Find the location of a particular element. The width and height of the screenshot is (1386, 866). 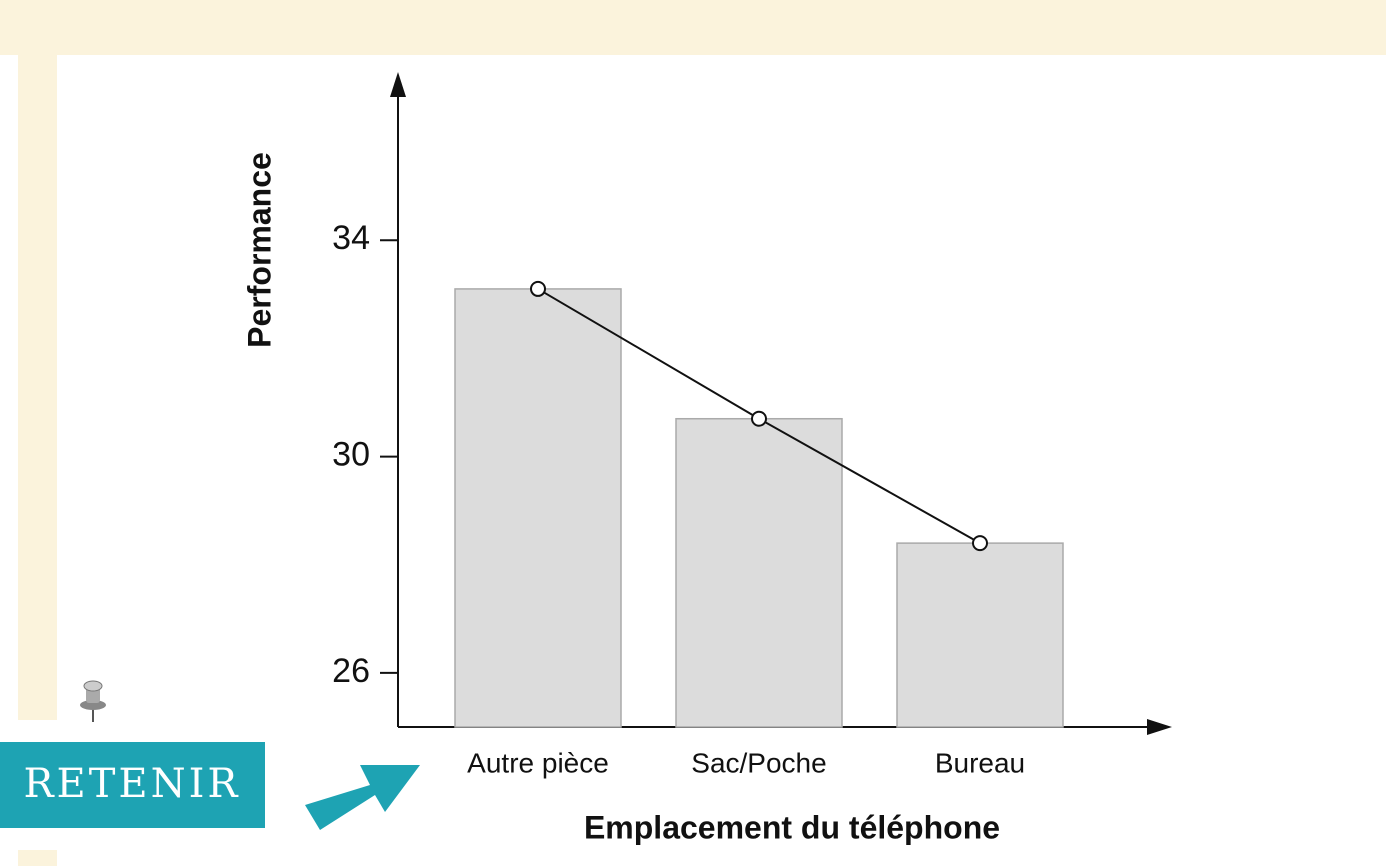

left-band is located at coordinates (37, 360).